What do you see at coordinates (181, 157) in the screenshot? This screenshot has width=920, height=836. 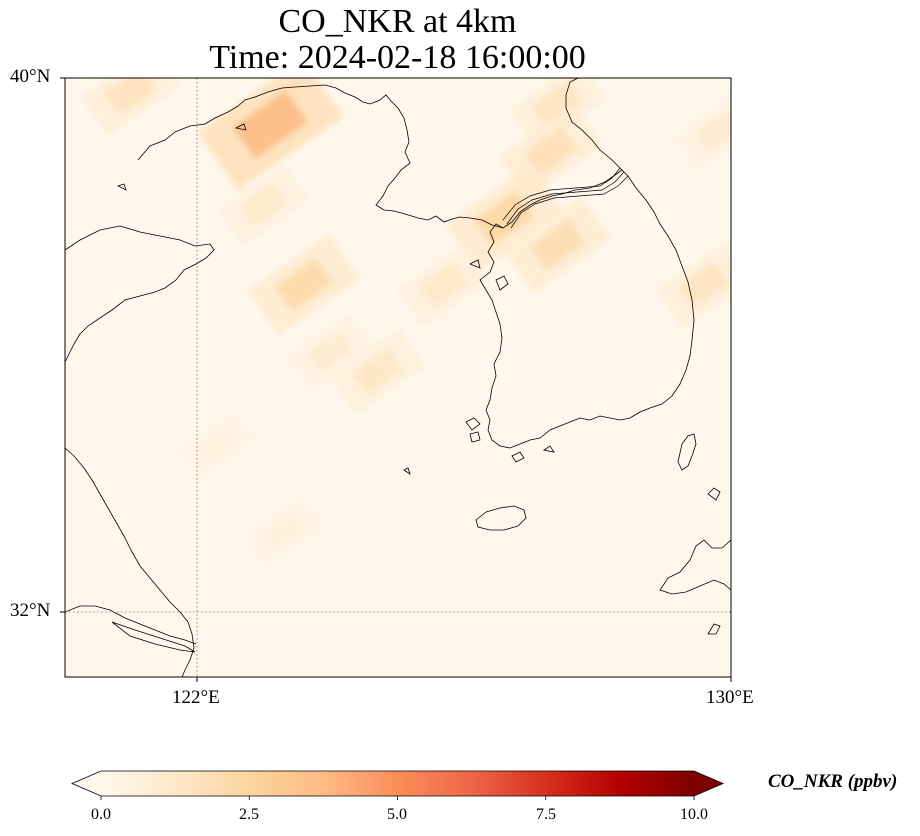 I see `coastline-bohai-islands` at bounding box center [181, 157].